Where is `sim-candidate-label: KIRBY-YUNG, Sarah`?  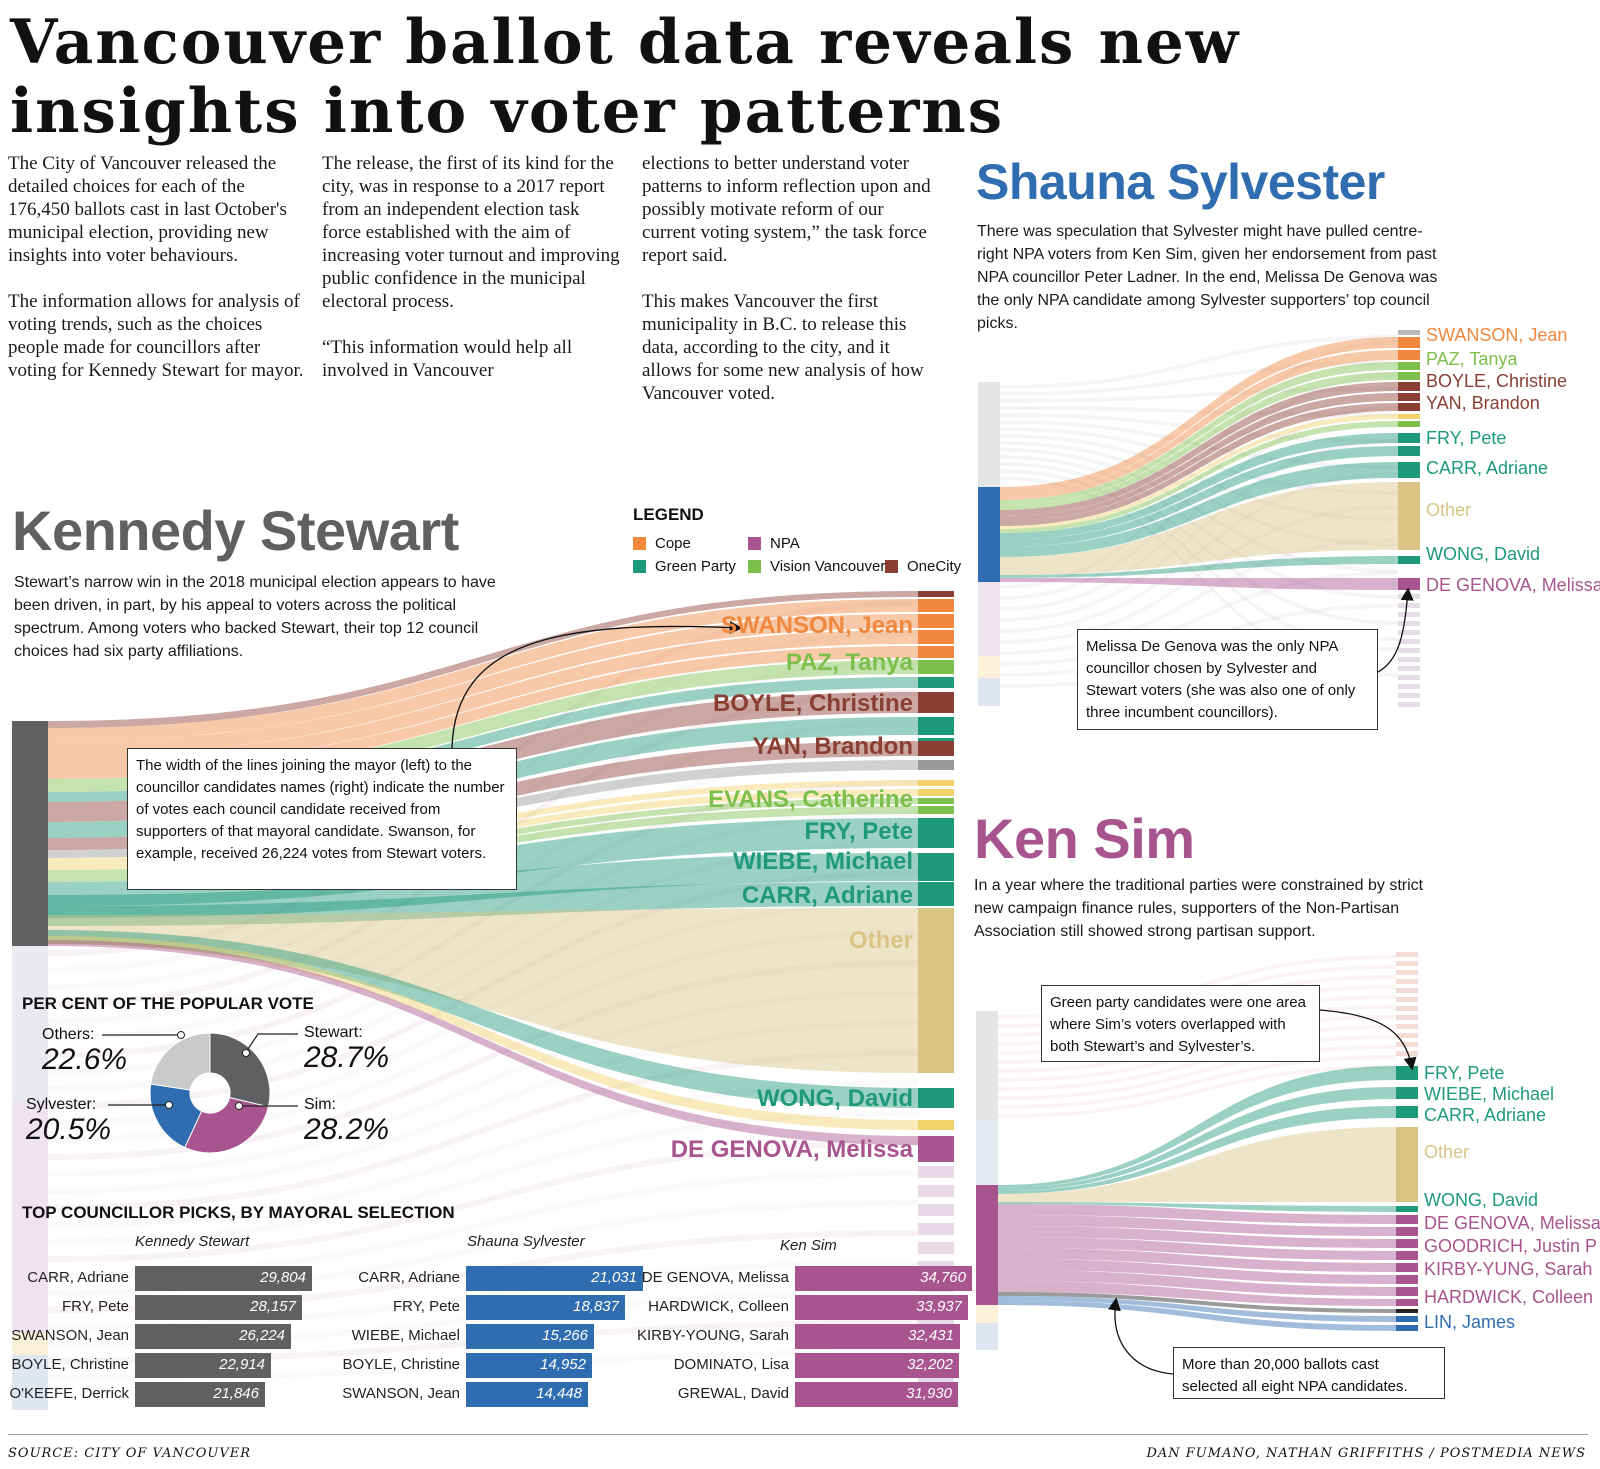 sim-candidate-label: KIRBY-YUNG, Sarah is located at coordinates (1508, 1269).